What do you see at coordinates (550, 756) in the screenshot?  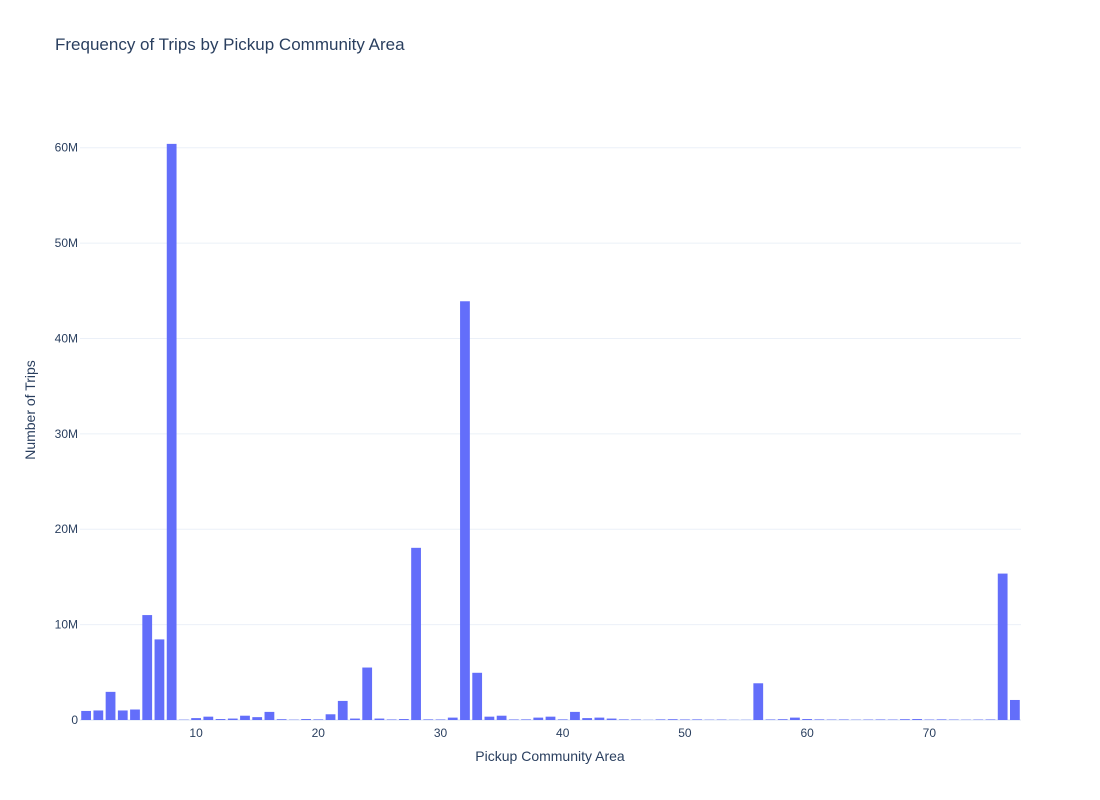 I see `x-axis-label: Pickup Community Area` at bounding box center [550, 756].